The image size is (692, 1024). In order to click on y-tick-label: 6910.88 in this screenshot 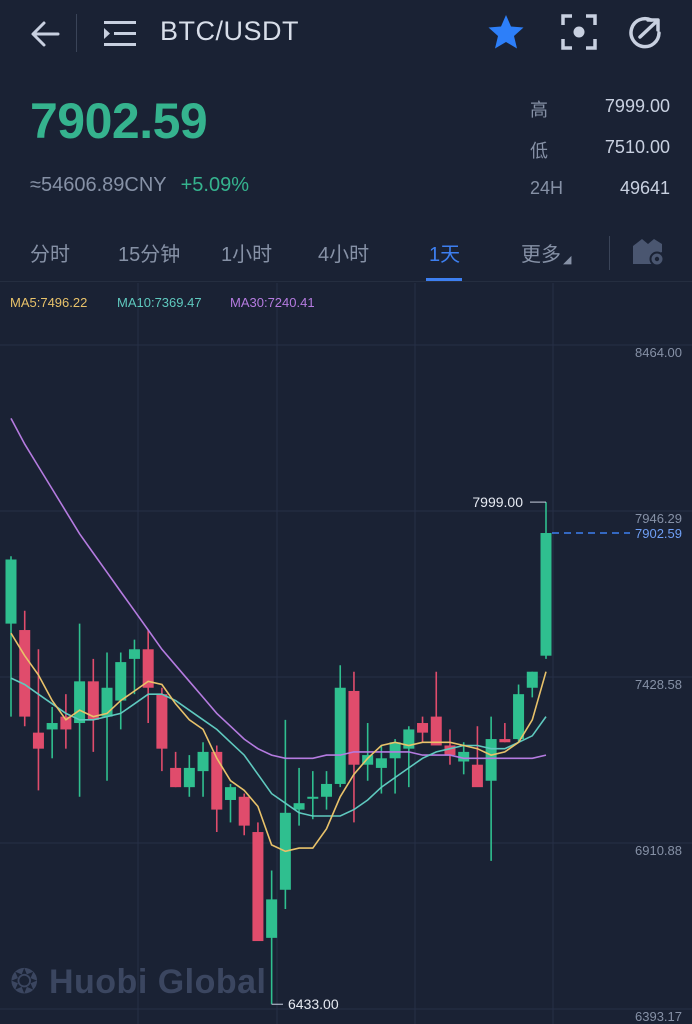, I will do `click(658, 850)`.